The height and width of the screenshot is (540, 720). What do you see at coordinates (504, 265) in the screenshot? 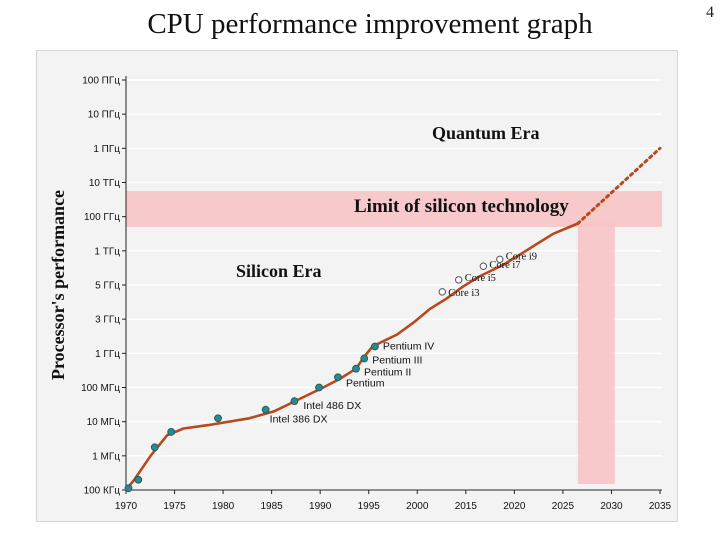
I see `data-point-label: Core i7` at bounding box center [504, 265].